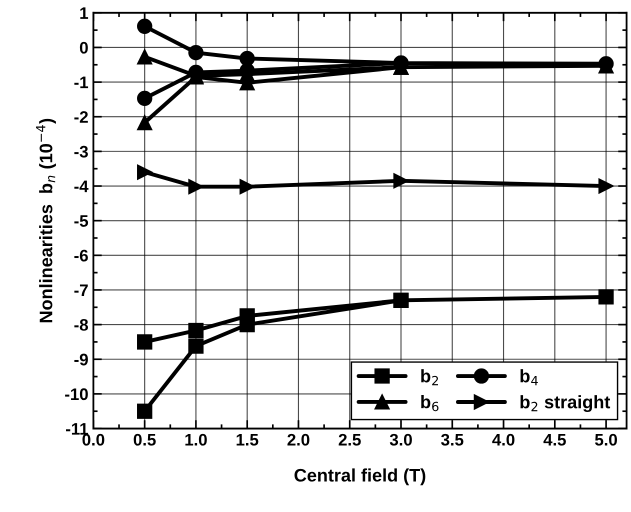 The image size is (631, 512). I want to click on x-tick-label: 1.5, so click(247, 440).